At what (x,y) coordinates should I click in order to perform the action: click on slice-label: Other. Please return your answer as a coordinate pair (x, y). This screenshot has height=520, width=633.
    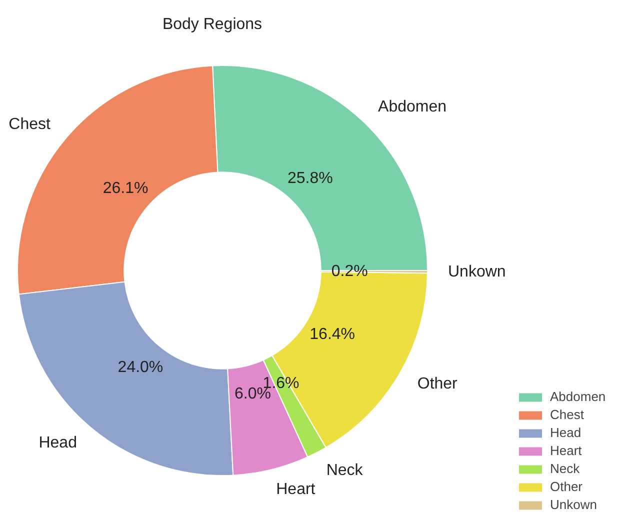
    Looking at the image, I should click on (437, 383).